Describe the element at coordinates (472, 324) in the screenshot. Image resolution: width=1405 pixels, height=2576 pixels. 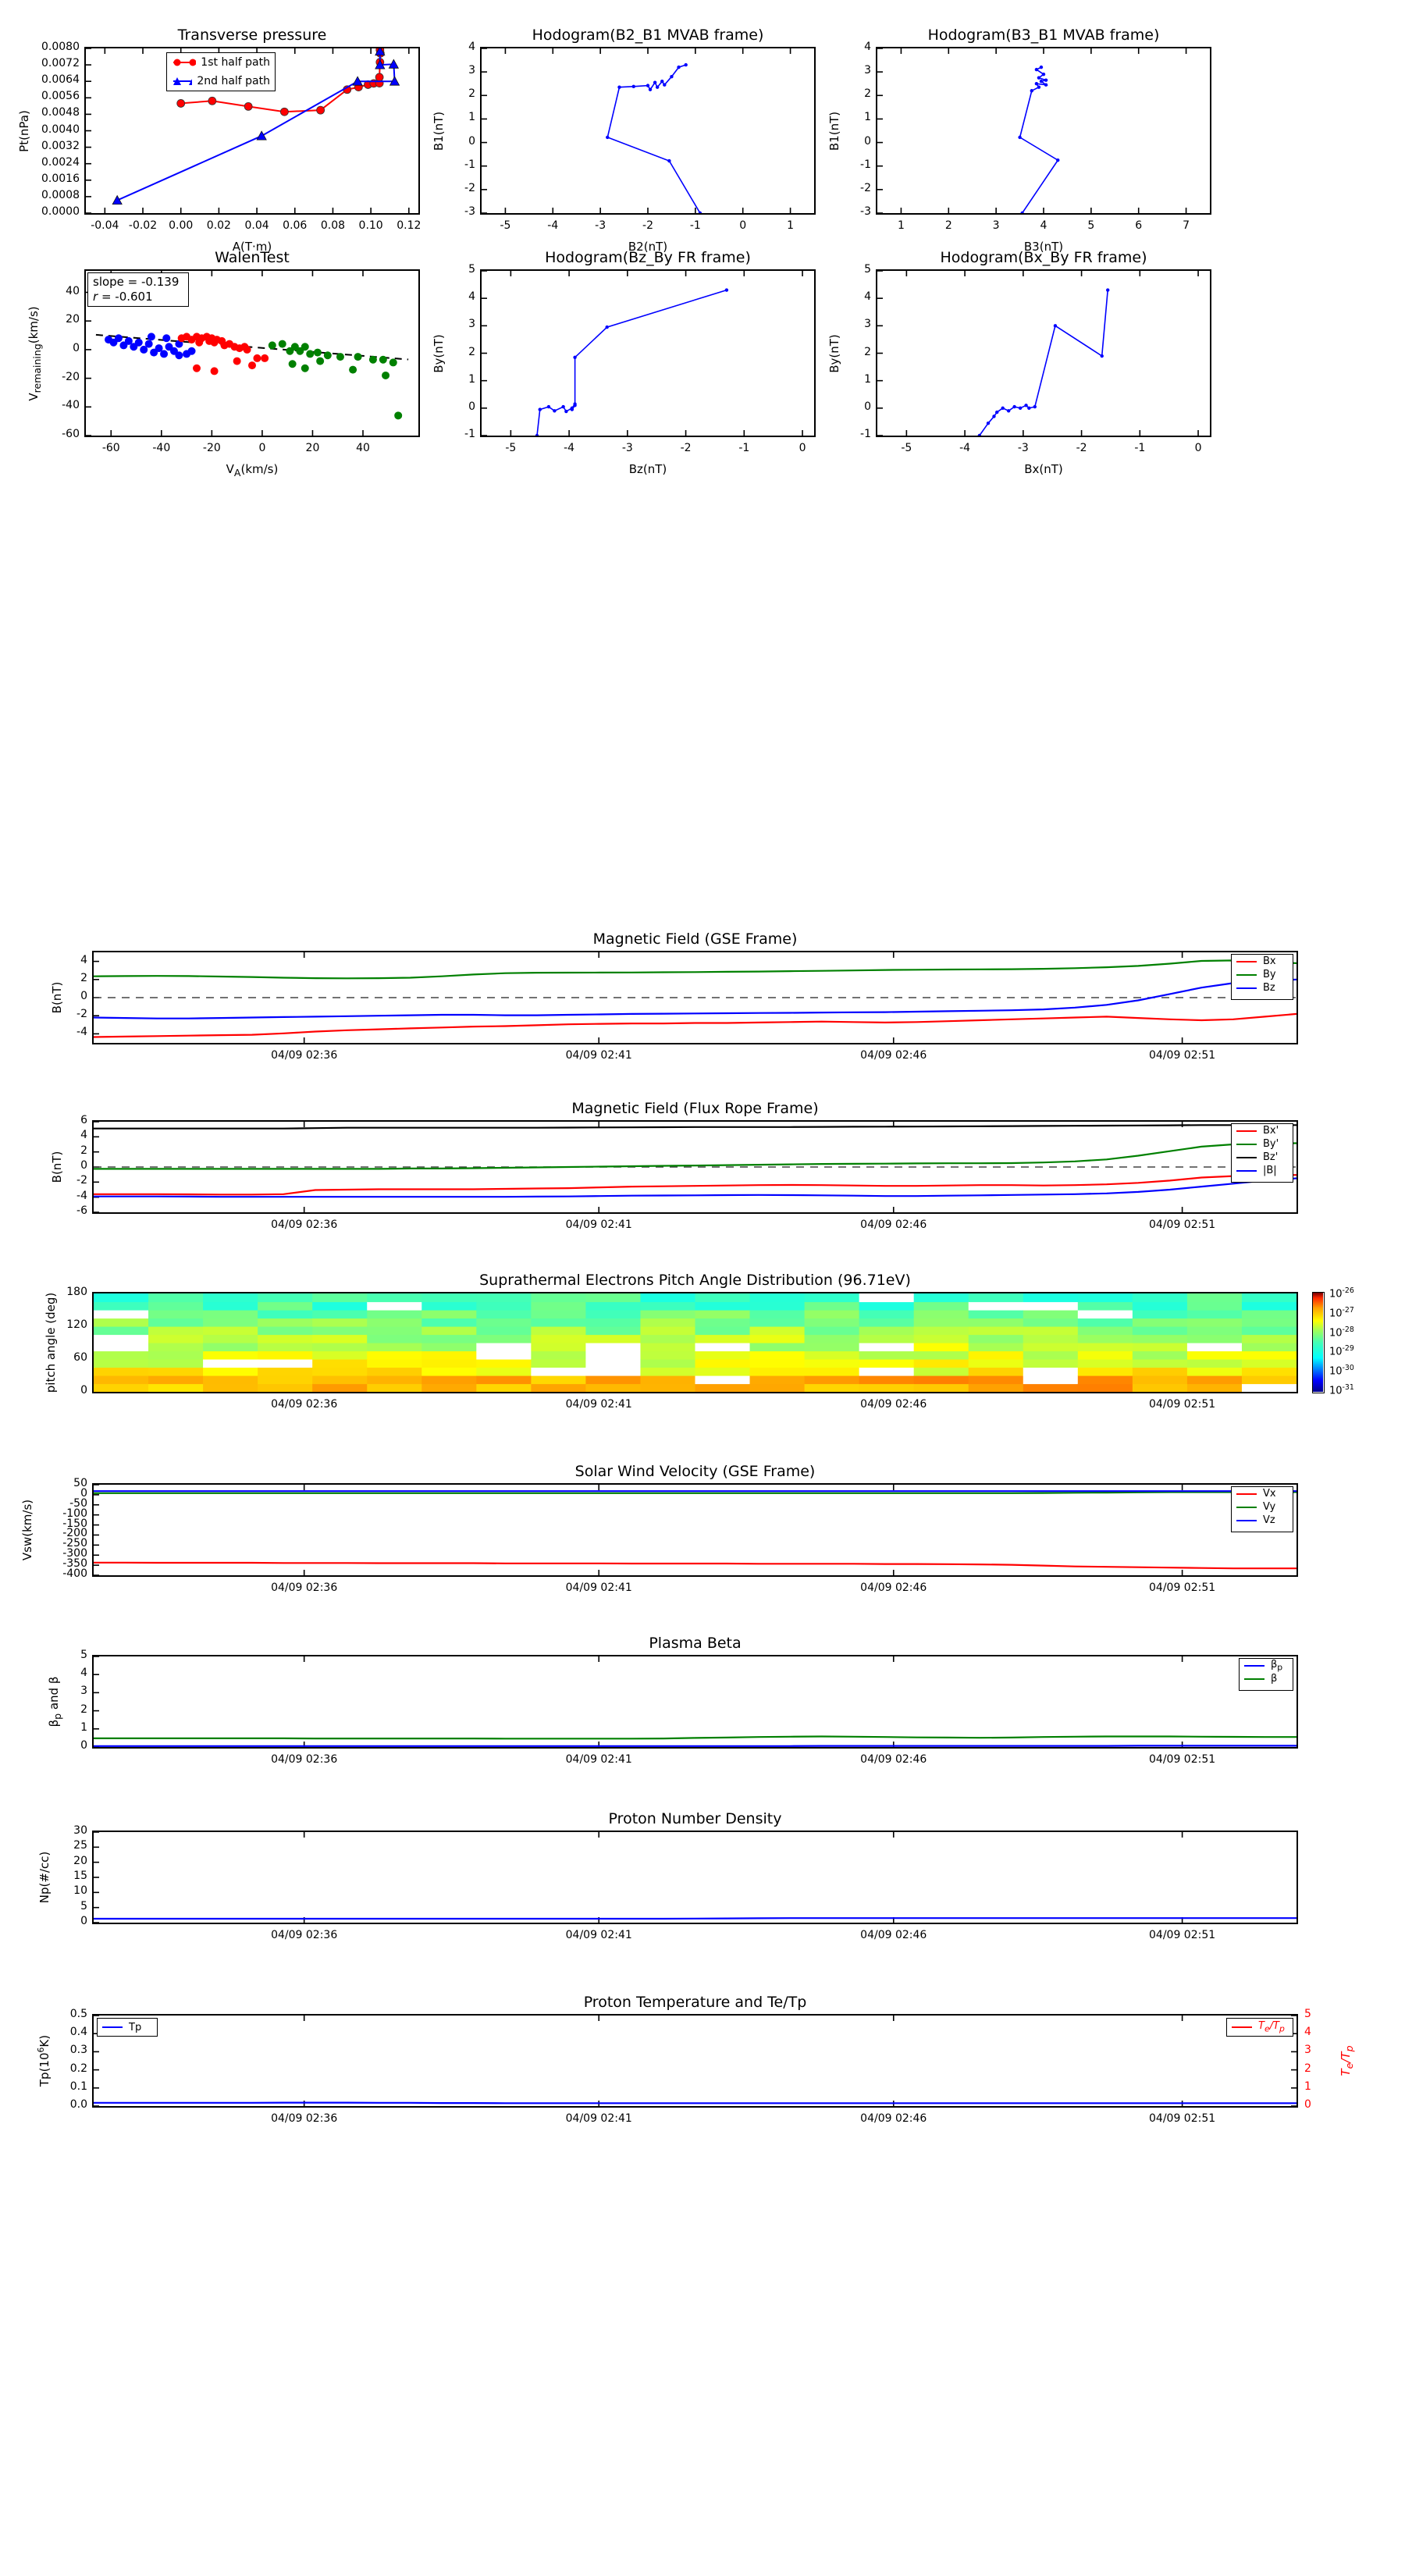
I see `hodogram-bz-by-ytick-4: 3` at that location.